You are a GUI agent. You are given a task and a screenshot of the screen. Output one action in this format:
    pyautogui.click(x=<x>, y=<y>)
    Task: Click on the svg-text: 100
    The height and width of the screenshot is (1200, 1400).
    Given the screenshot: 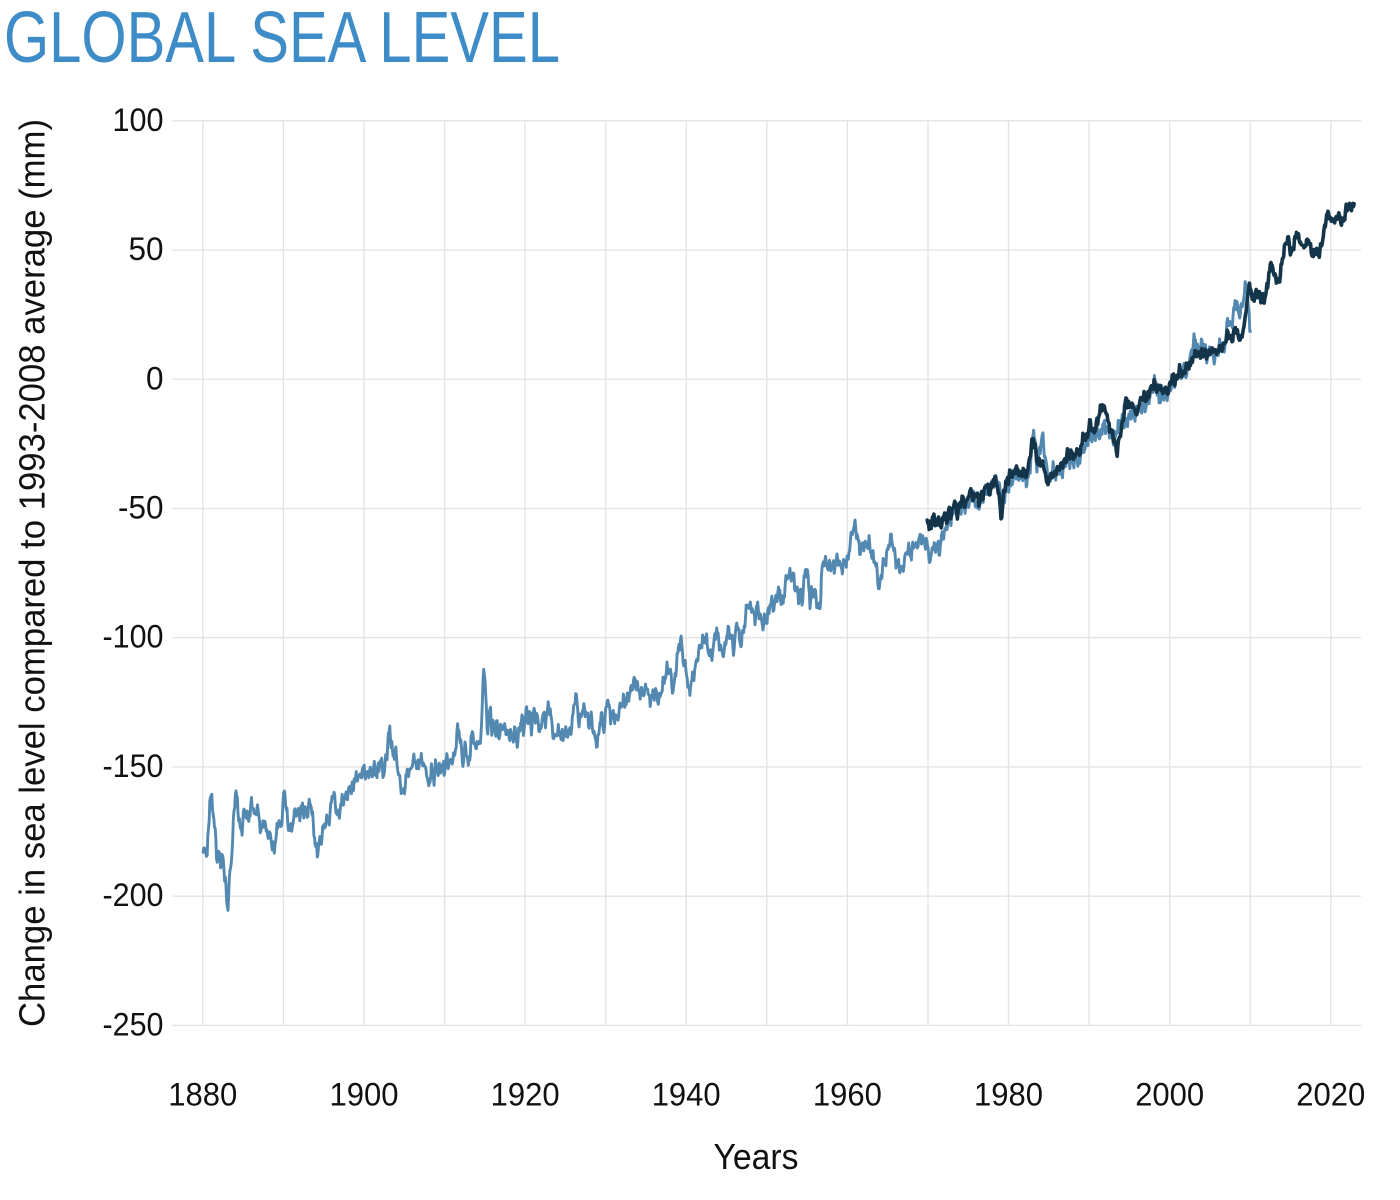 What is the action you would take?
    pyautogui.click(x=138, y=120)
    